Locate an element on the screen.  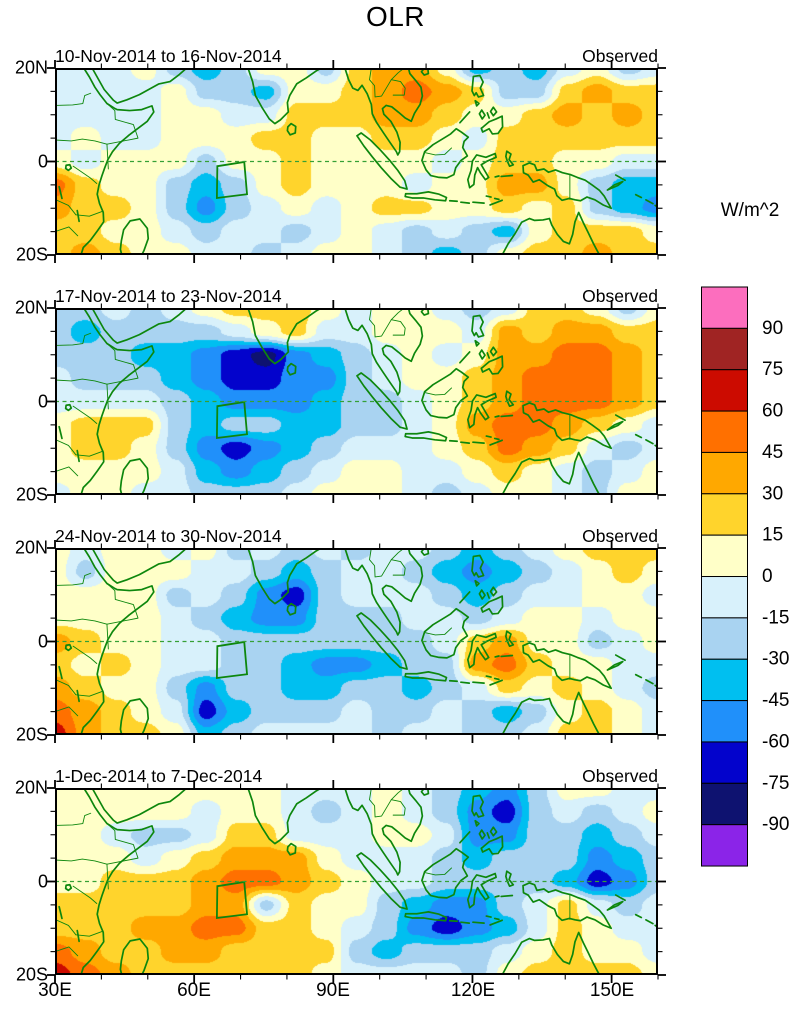
x-axis-label-60e: 60E is located at coordinates (194, 990).